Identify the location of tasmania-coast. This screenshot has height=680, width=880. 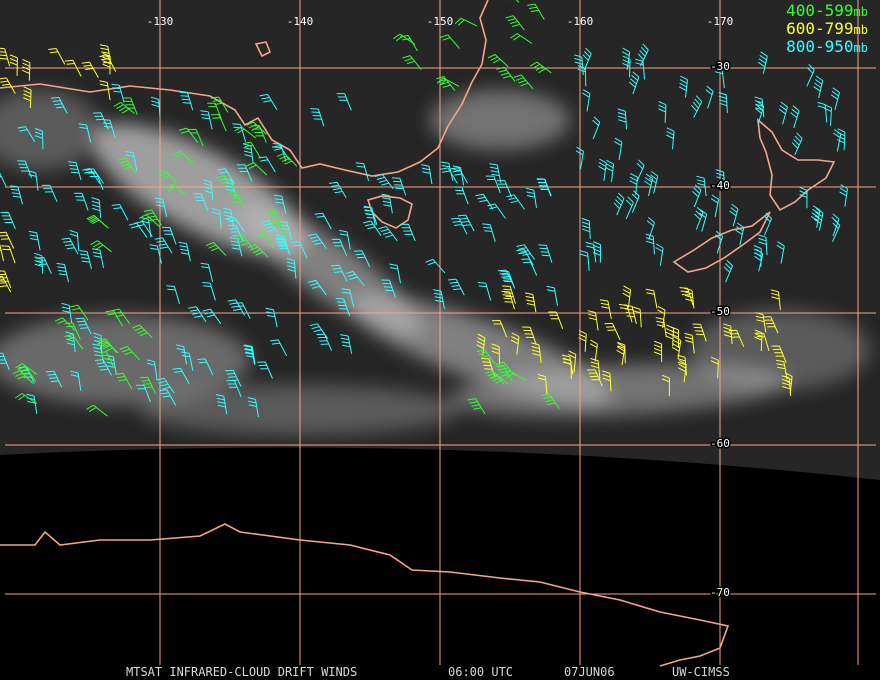
(389, 212).